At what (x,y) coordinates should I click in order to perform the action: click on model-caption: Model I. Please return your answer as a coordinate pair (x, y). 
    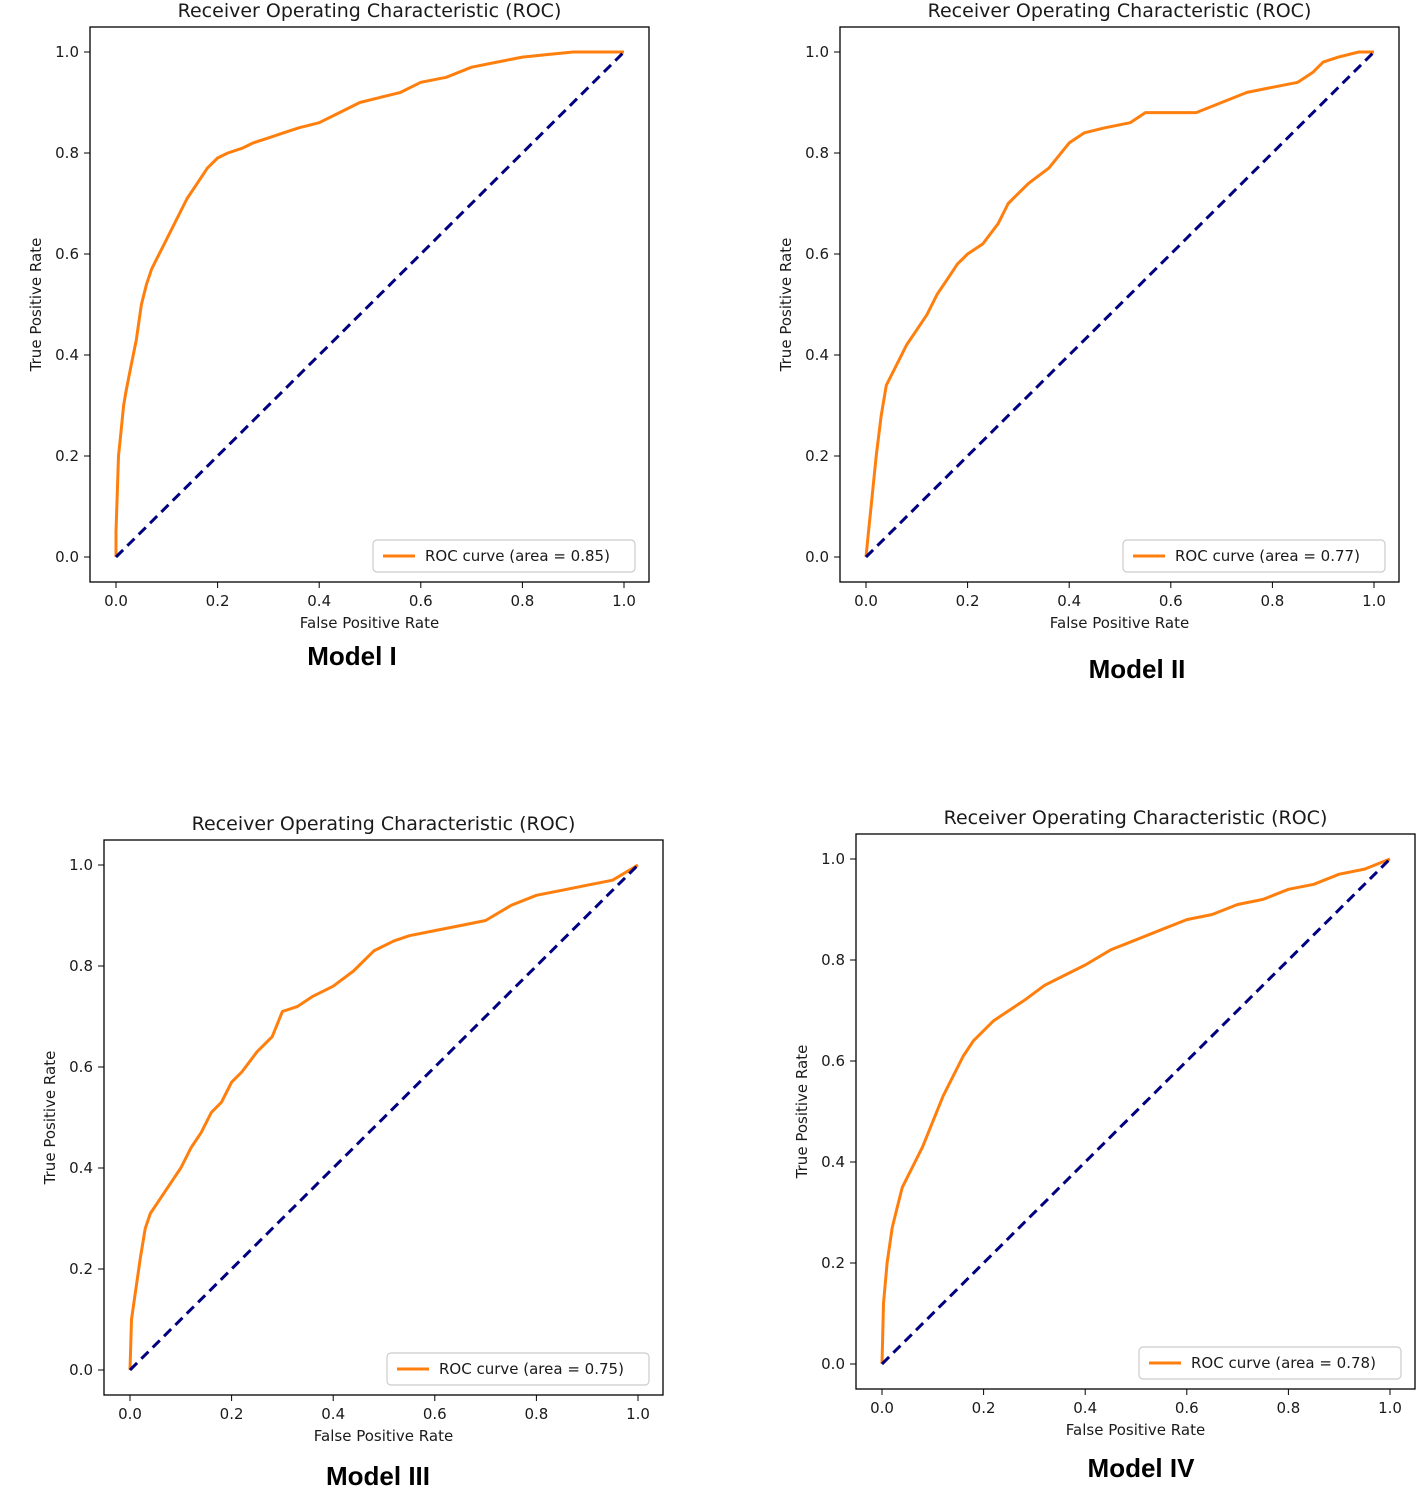
    Looking at the image, I should click on (352, 656).